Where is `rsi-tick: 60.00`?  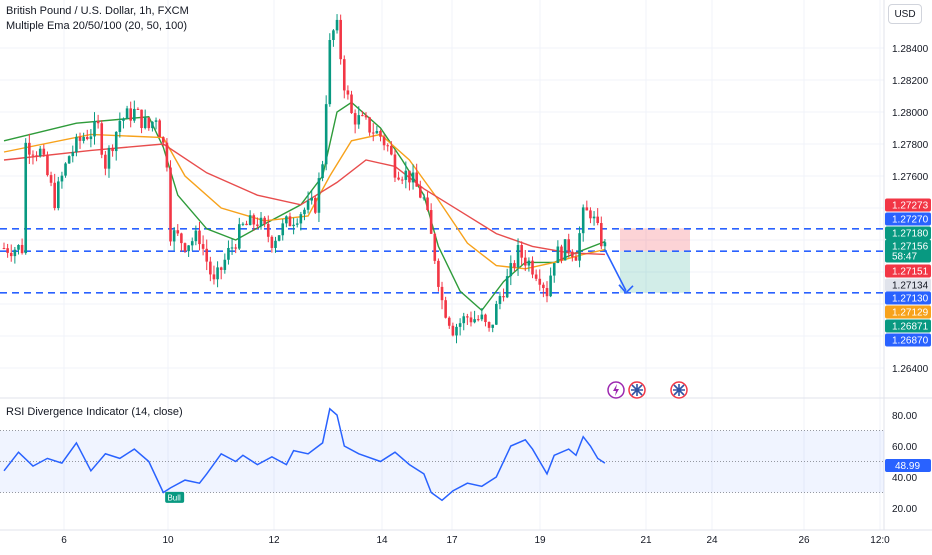 rsi-tick: 60.00 is located at coordinates (904, 447).